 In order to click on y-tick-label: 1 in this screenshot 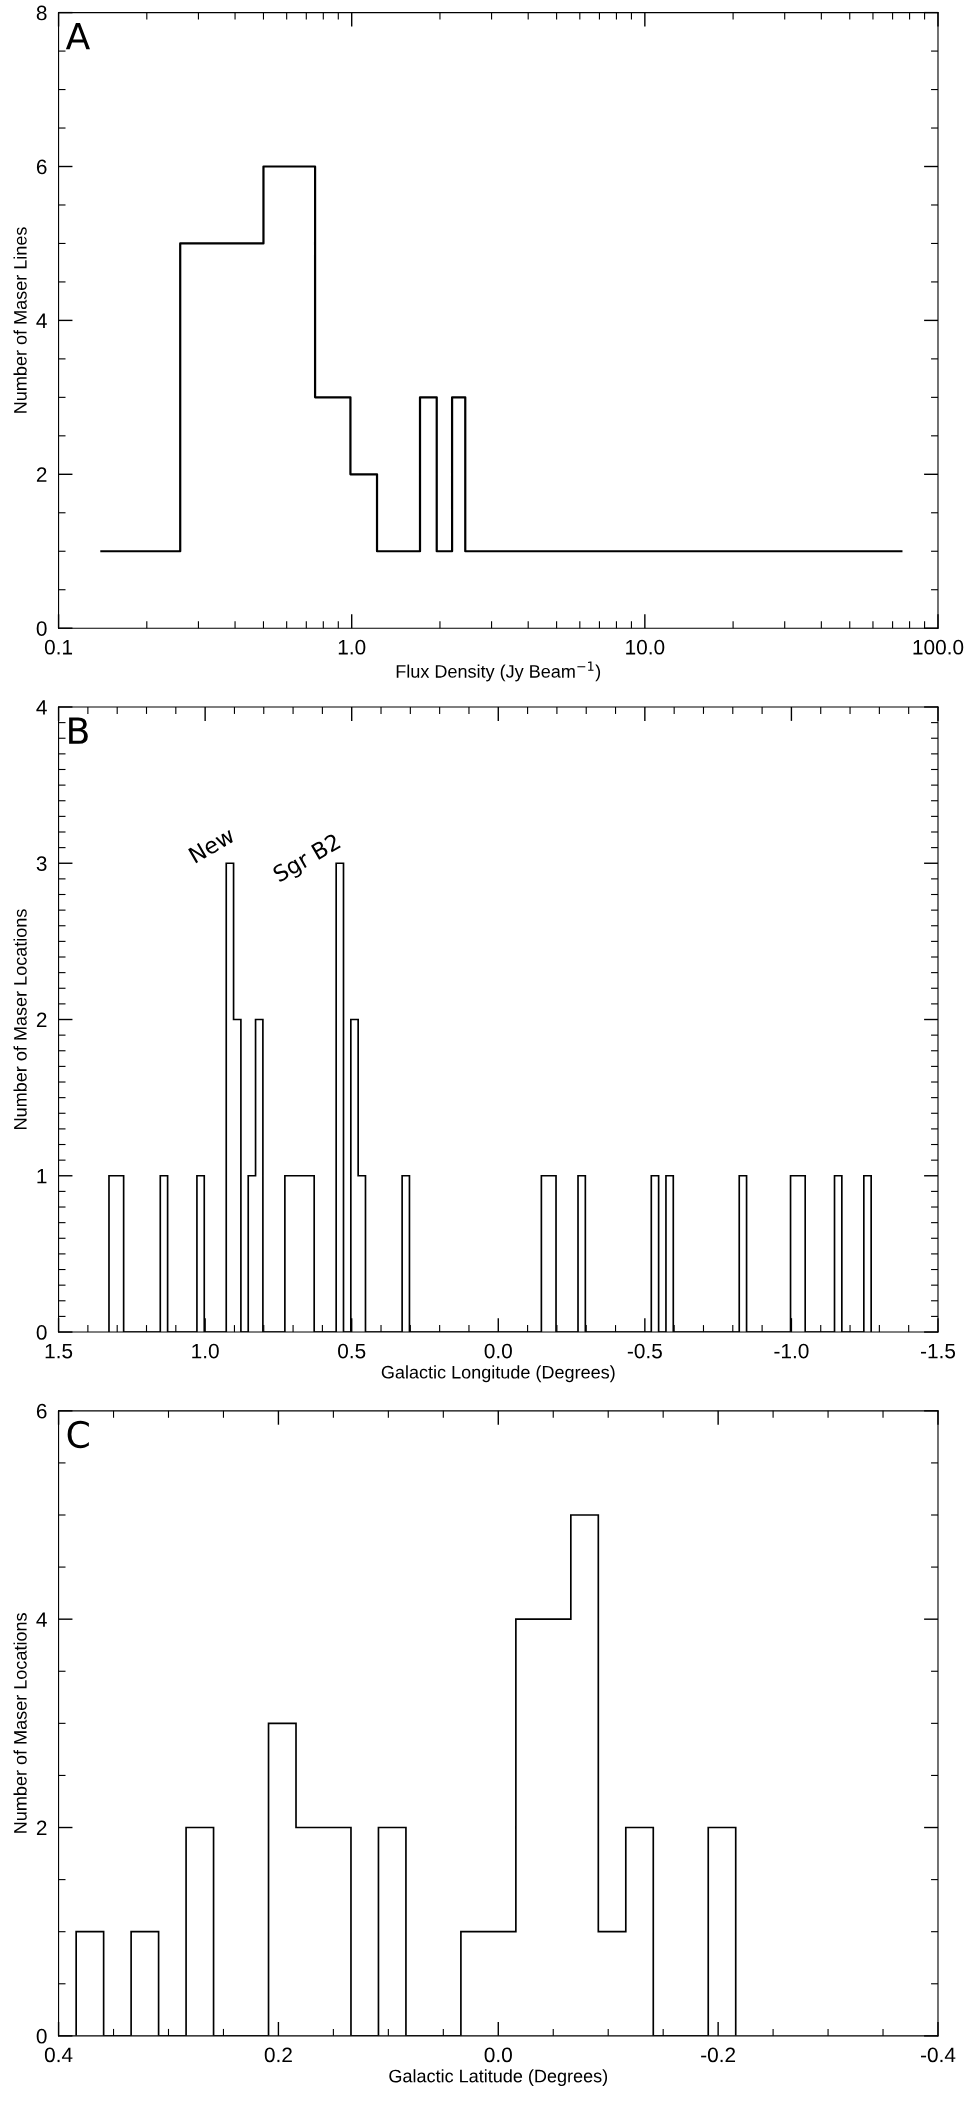, I will do `click(42, 1176)`.